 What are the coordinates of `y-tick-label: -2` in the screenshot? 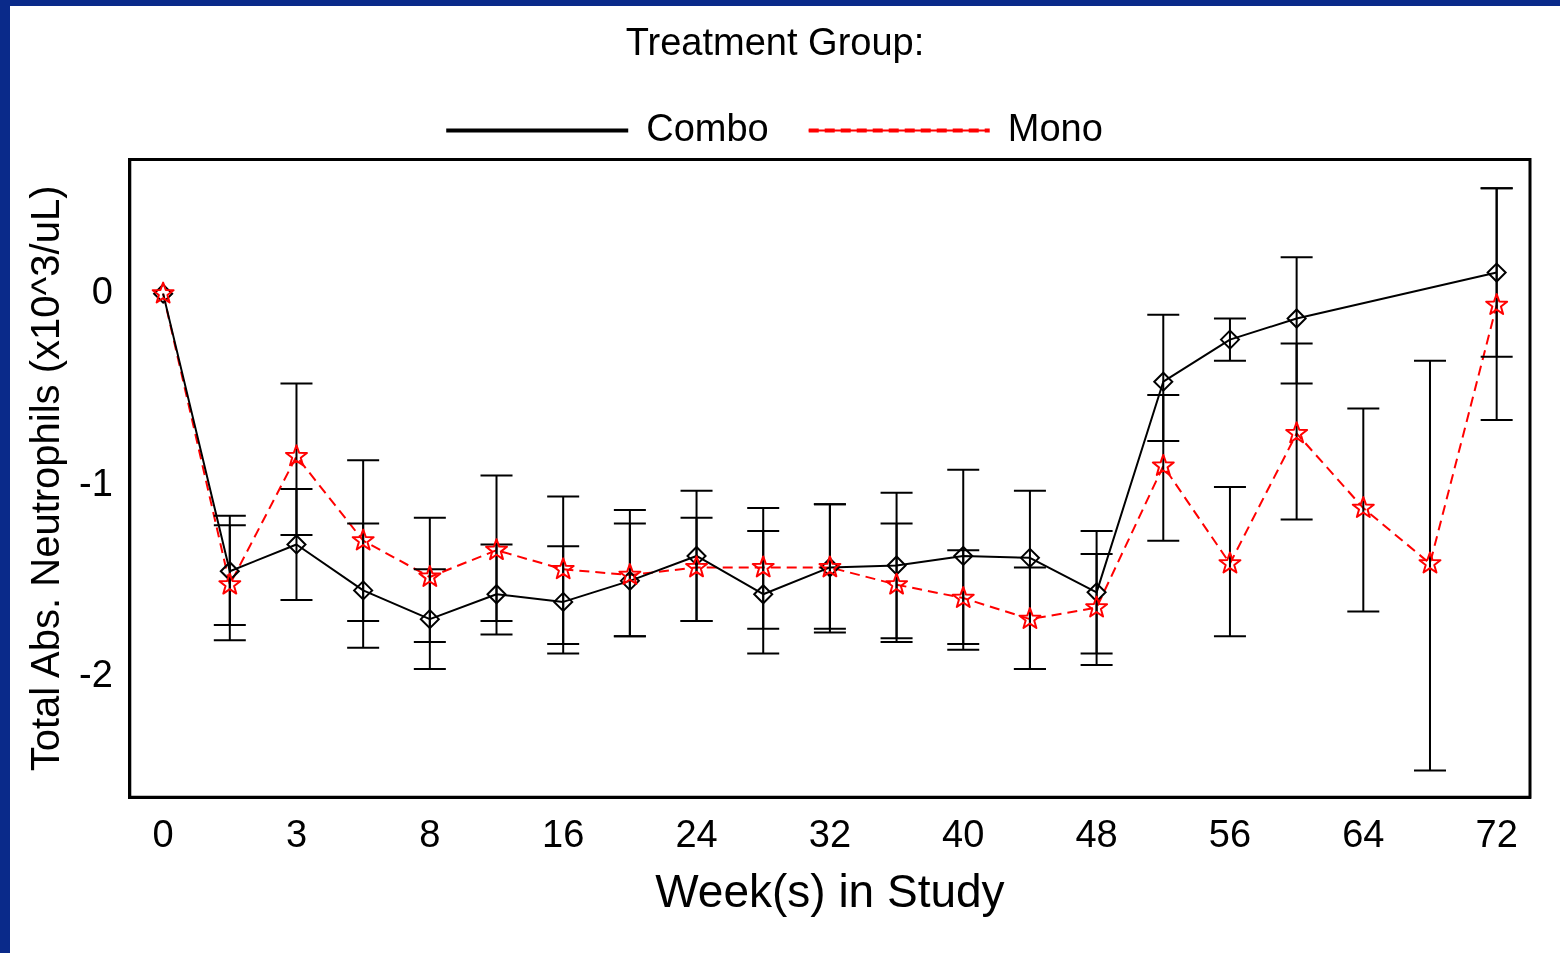 It's located at (95, 674).